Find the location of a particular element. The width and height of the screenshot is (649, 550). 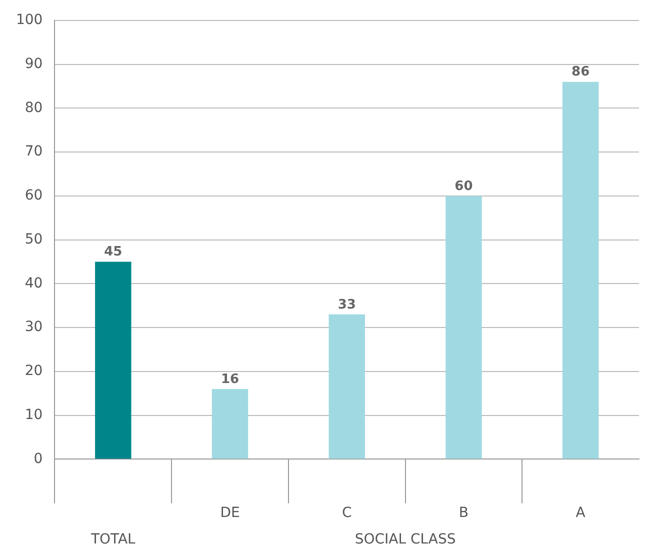

x-tick-label: B is located at coordinates (463, 513).